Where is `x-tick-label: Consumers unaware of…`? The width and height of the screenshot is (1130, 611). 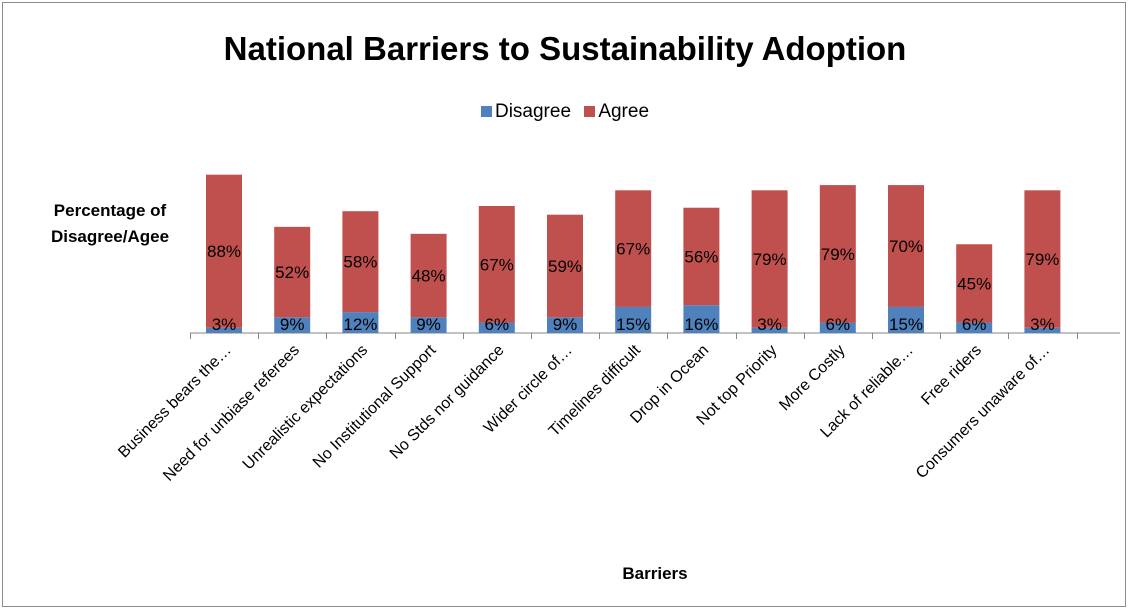
x-tick-label: Consumers unaware of… is located at coordinates (983, 412).